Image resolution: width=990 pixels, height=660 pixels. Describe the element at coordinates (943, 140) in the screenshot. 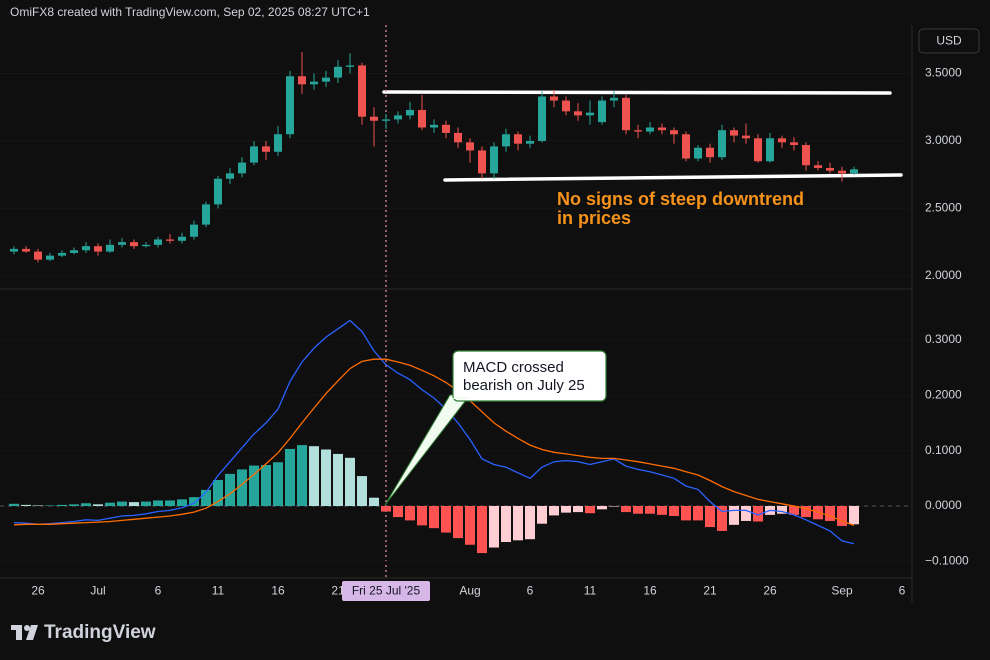

I see `y-tick-label: 3.0000` at that location.